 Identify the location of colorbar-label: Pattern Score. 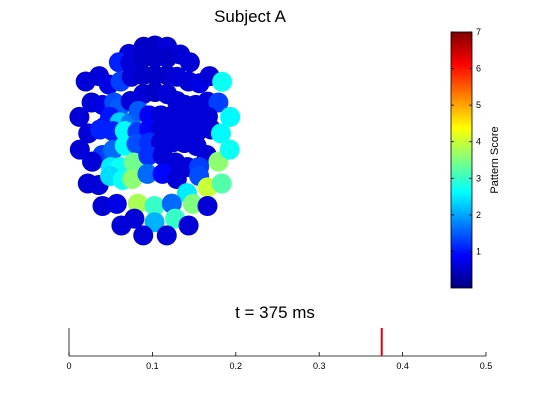
(495, 159).